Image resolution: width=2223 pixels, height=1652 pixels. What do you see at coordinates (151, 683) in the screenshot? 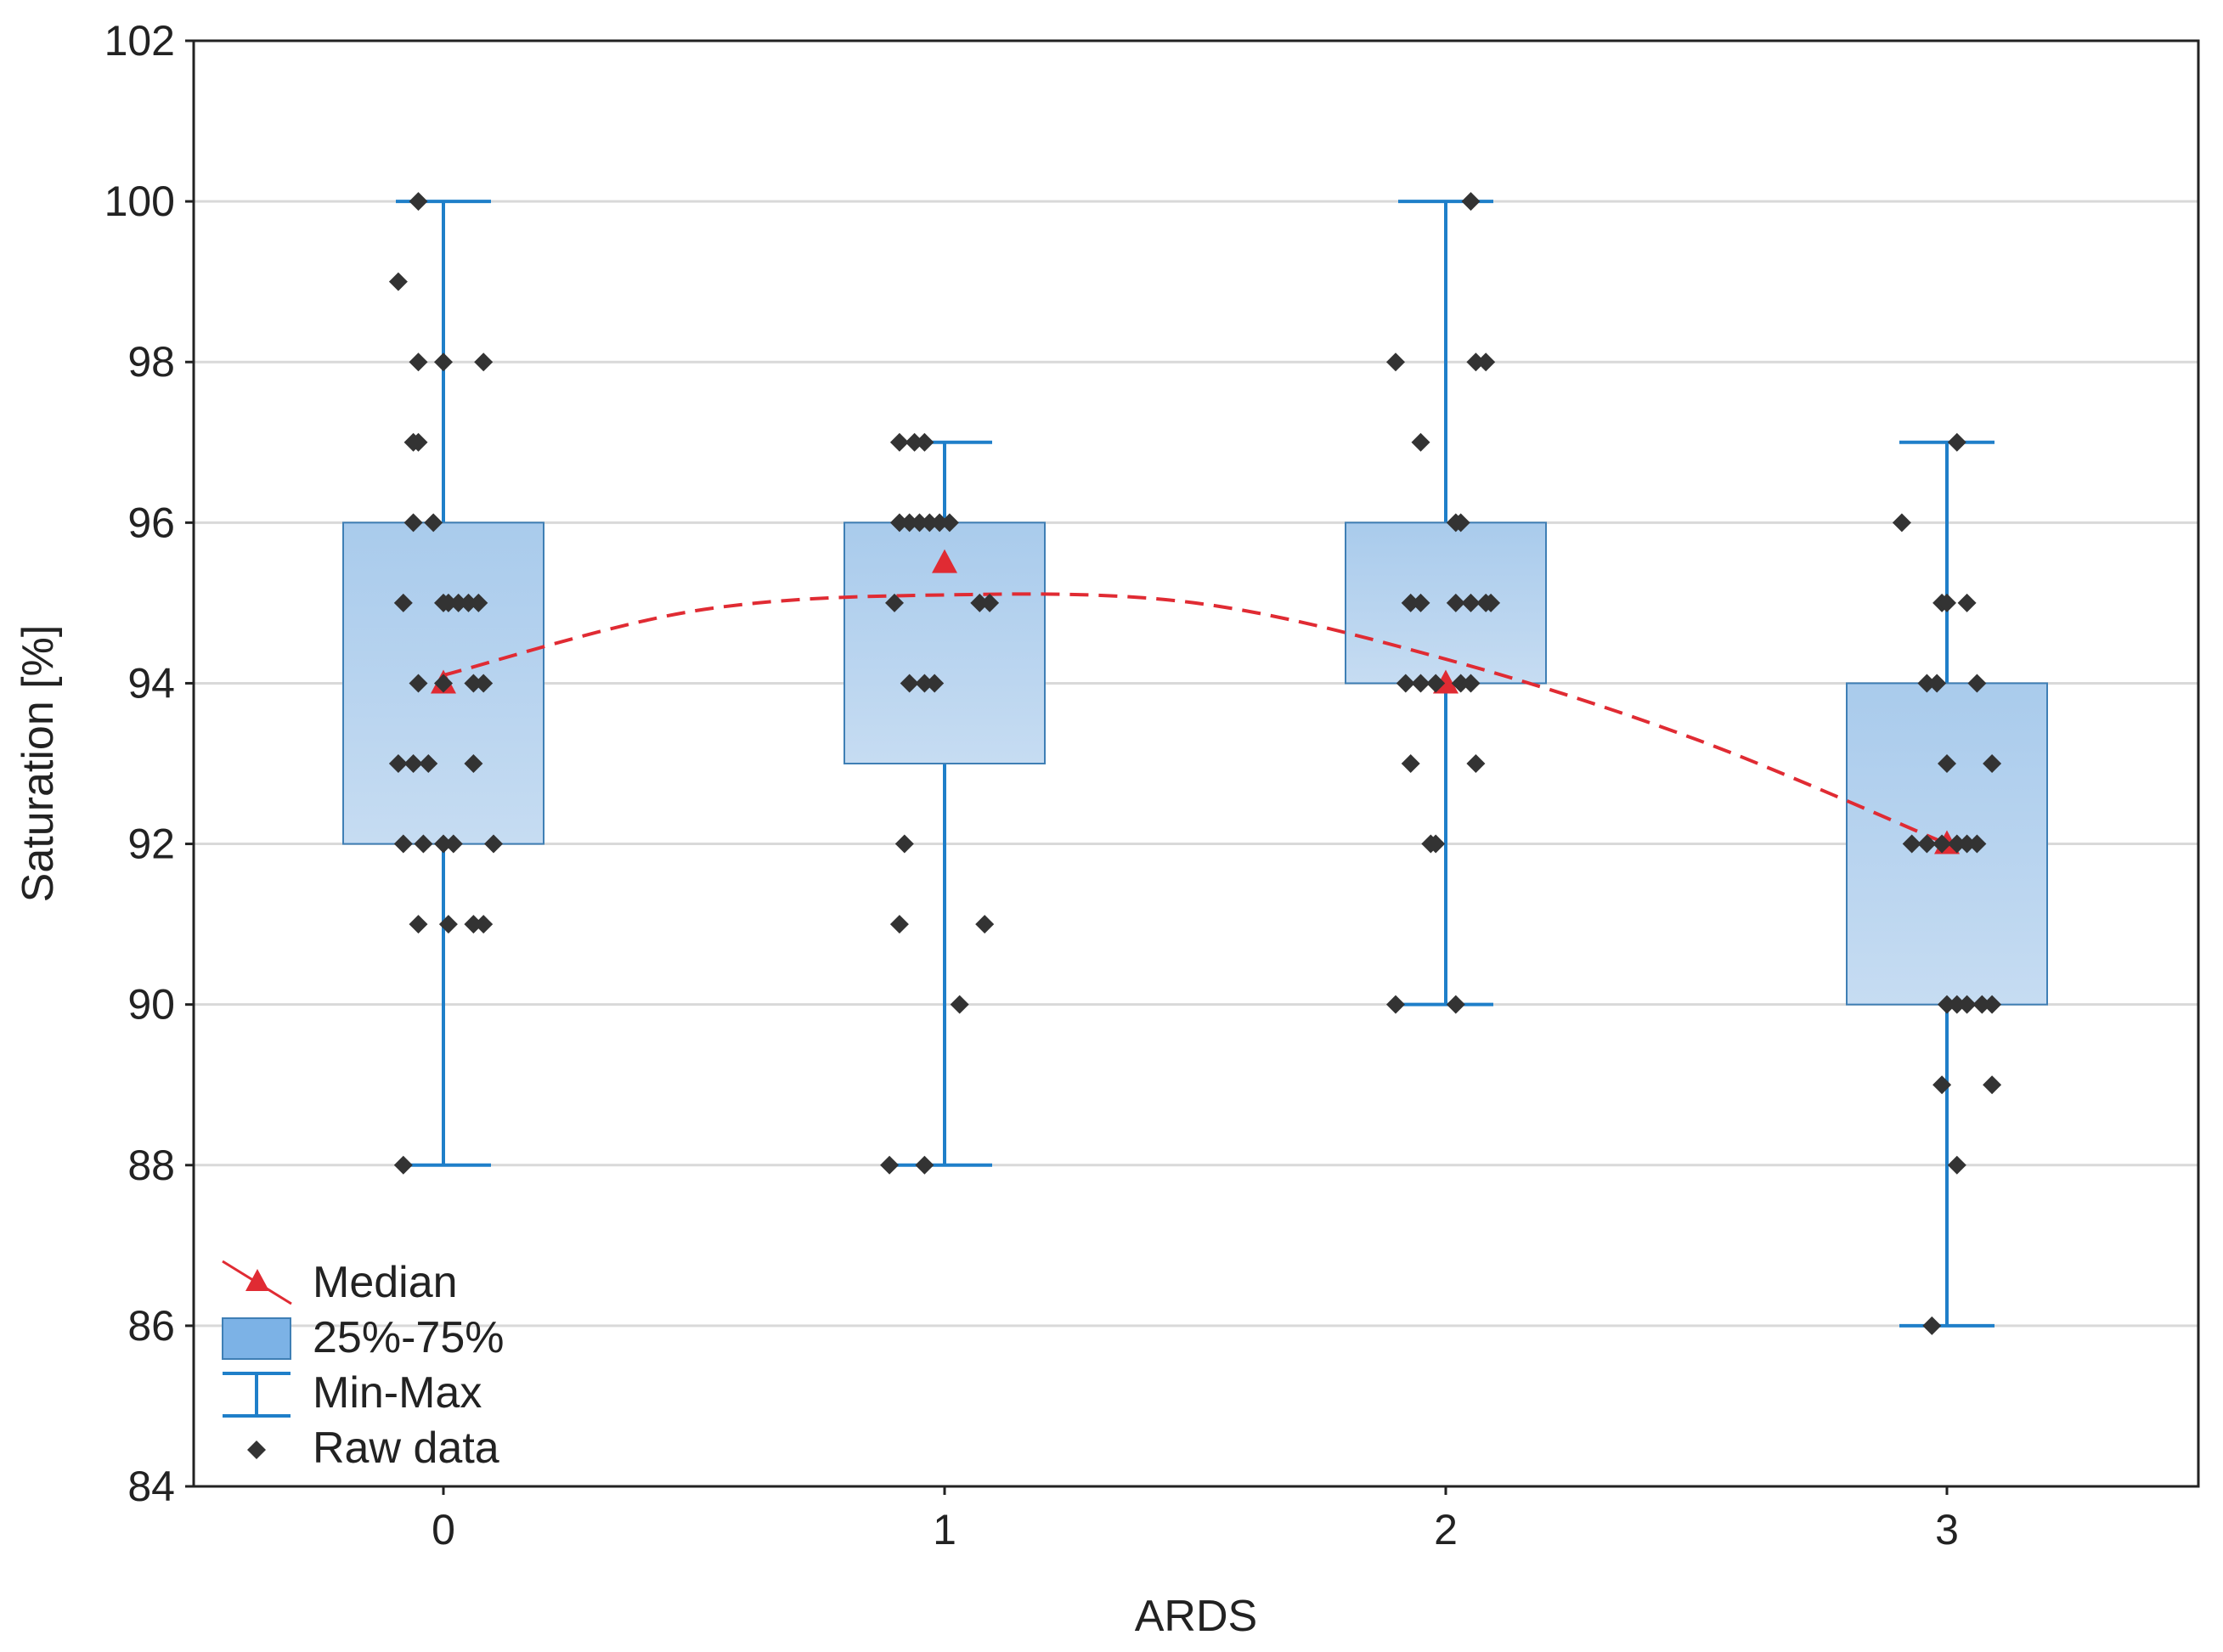
I see `y-tick-label: 94` at bounding box center [151, 683].